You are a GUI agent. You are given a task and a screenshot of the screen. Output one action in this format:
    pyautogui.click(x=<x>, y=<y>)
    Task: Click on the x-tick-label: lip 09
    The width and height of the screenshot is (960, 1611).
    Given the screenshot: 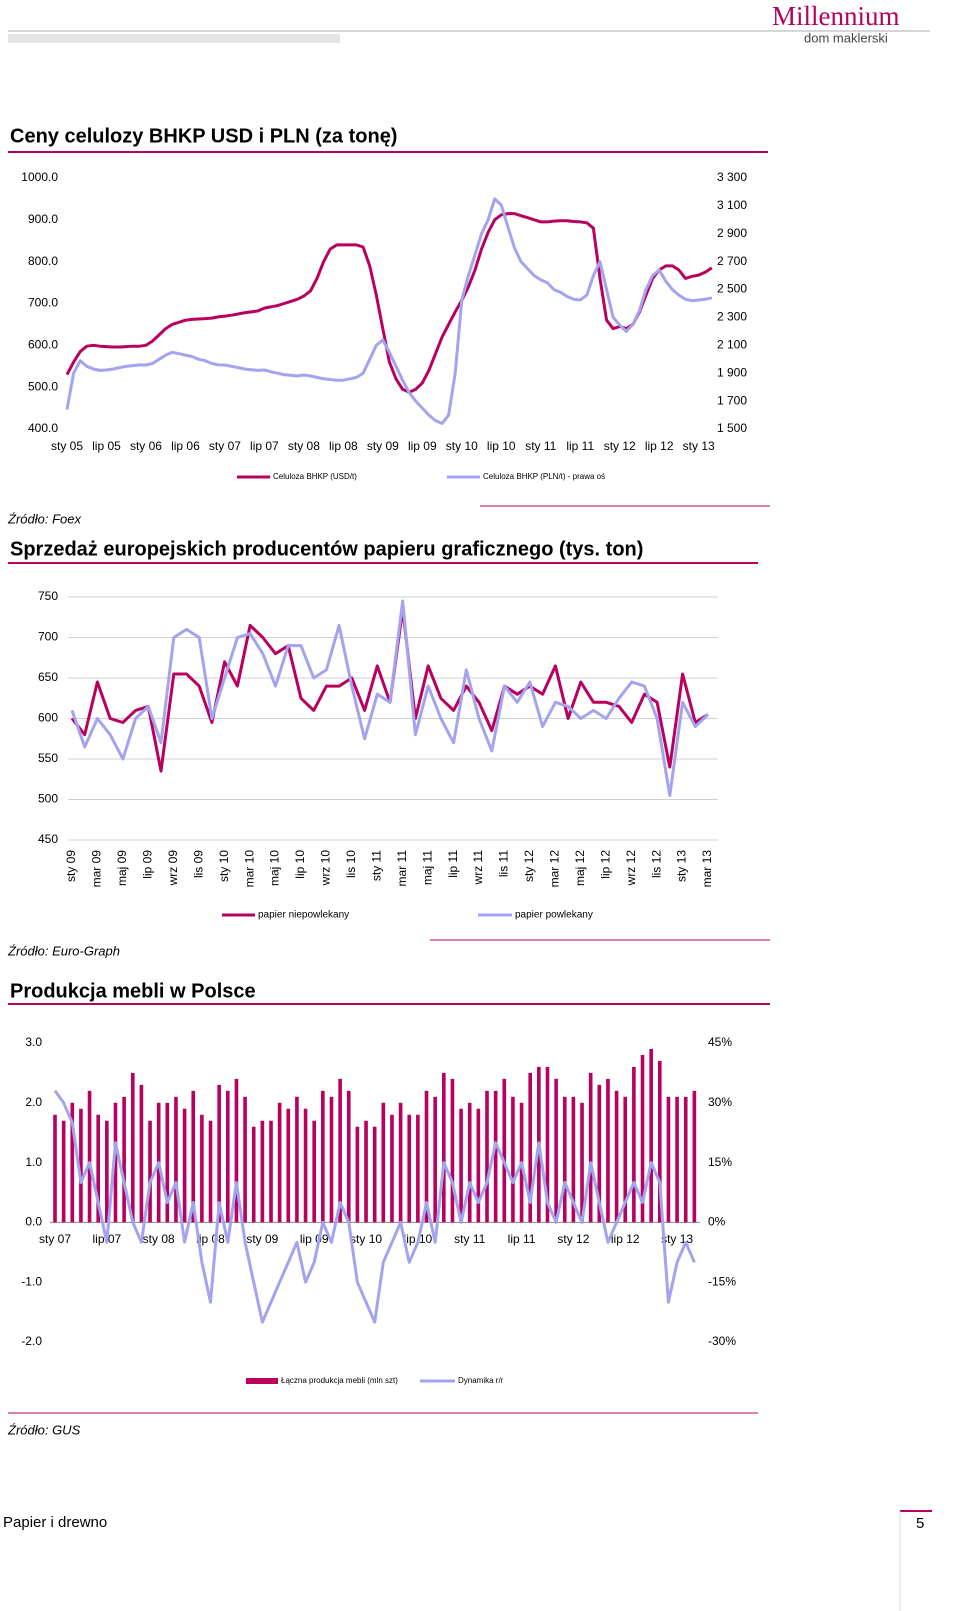 What is the action you would take?
    pyautogui.click(x=422, y=446)
    